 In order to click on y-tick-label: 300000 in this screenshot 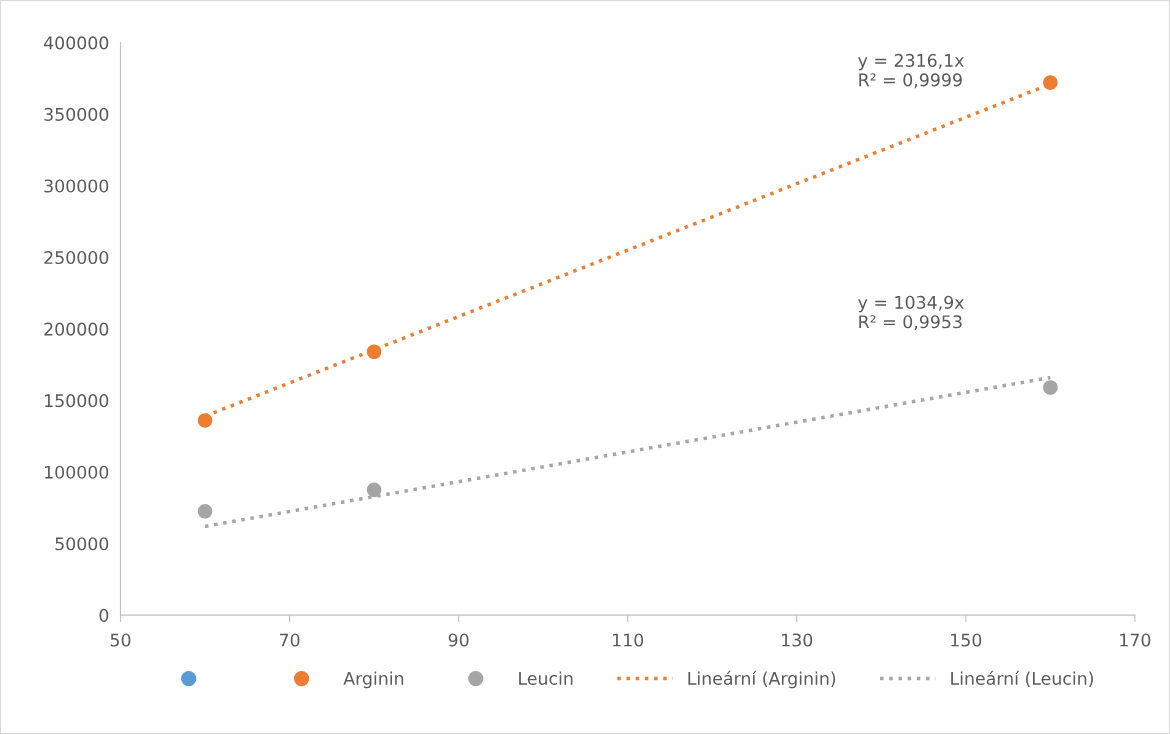, I will do `click(76, 186)`.